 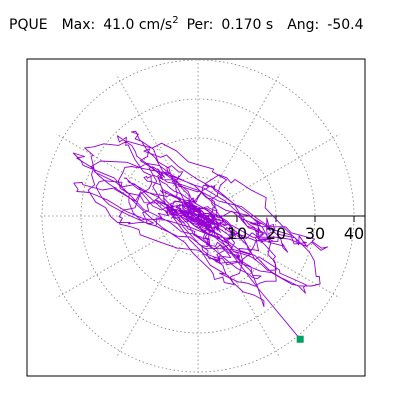 I want to click on radial-tick-labels: 10 20 30 40, so click(x=295, y=233).